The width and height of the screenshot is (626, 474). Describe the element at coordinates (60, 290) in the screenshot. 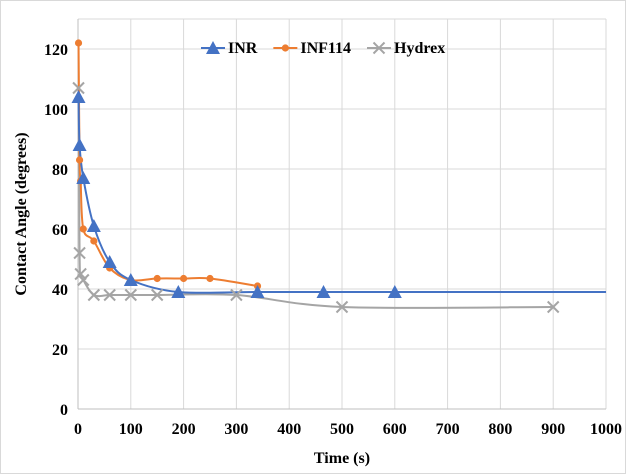

I see `y-tick-label: 40` at that location.